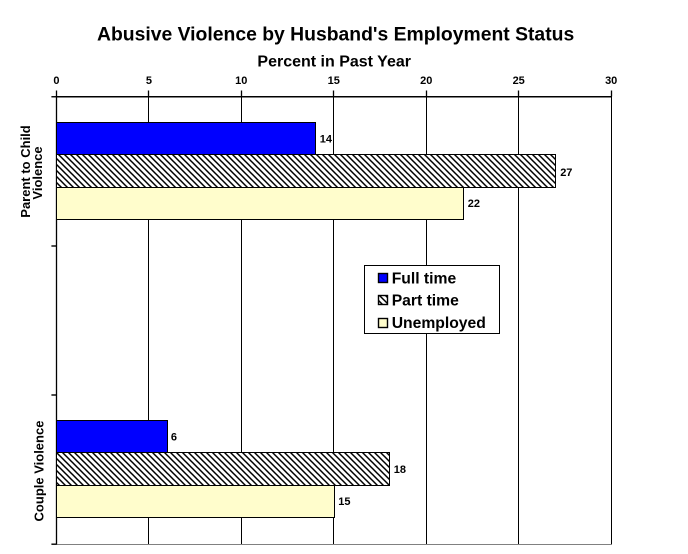 Image resolution: width=688 pixels, height=554 pixels. Describe the element at coordinates (400, 470) in the screenshot. I see `svg-text: 18` at that location.